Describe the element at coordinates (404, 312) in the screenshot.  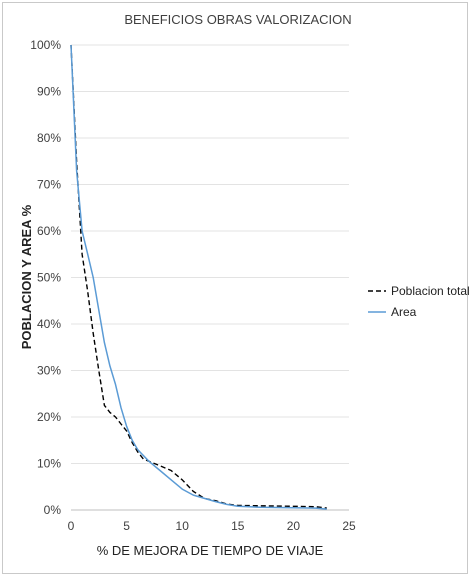
I see `legend-label: Area` at that location.